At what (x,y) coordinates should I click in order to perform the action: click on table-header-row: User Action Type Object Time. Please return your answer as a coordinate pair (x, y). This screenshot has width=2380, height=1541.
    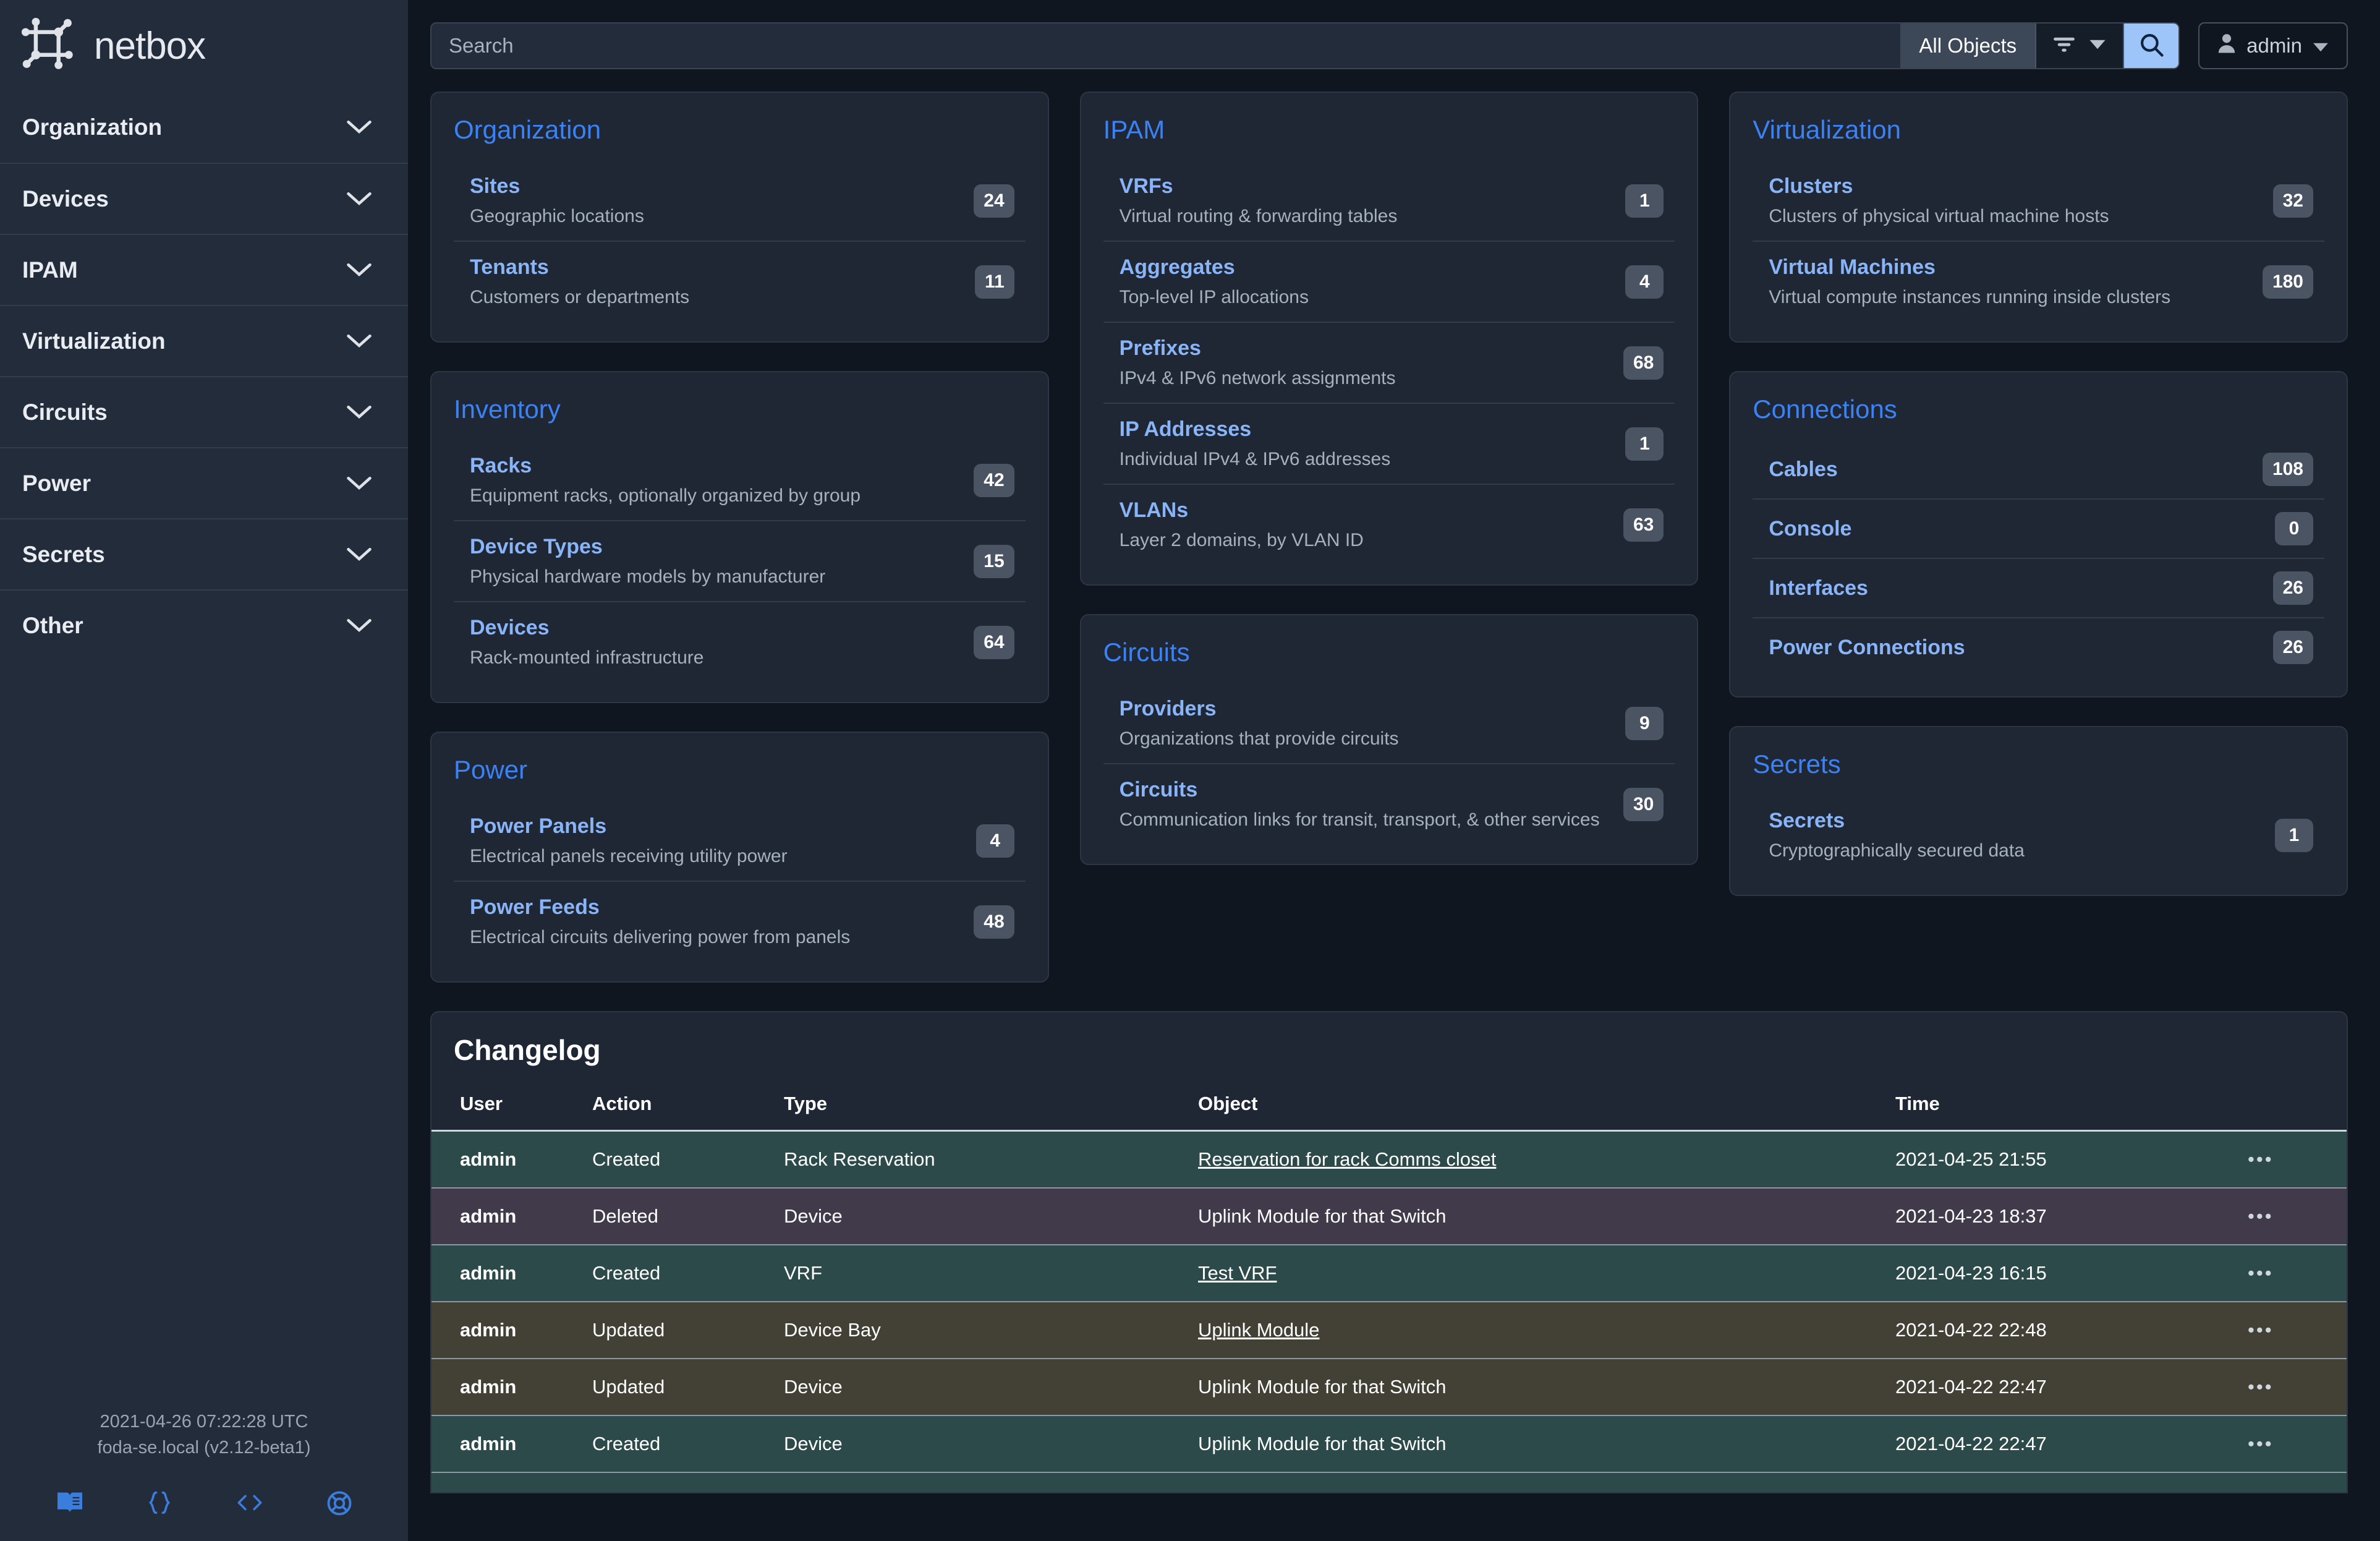
    Looking at the image, I should click on (1389, 1108).